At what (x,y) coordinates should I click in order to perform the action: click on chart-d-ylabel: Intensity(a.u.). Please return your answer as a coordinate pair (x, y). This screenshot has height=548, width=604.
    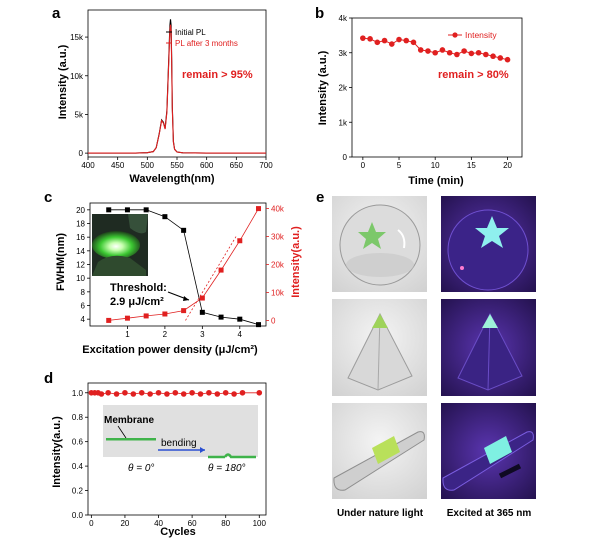
    Looking at the image, I should click on (57, 452).